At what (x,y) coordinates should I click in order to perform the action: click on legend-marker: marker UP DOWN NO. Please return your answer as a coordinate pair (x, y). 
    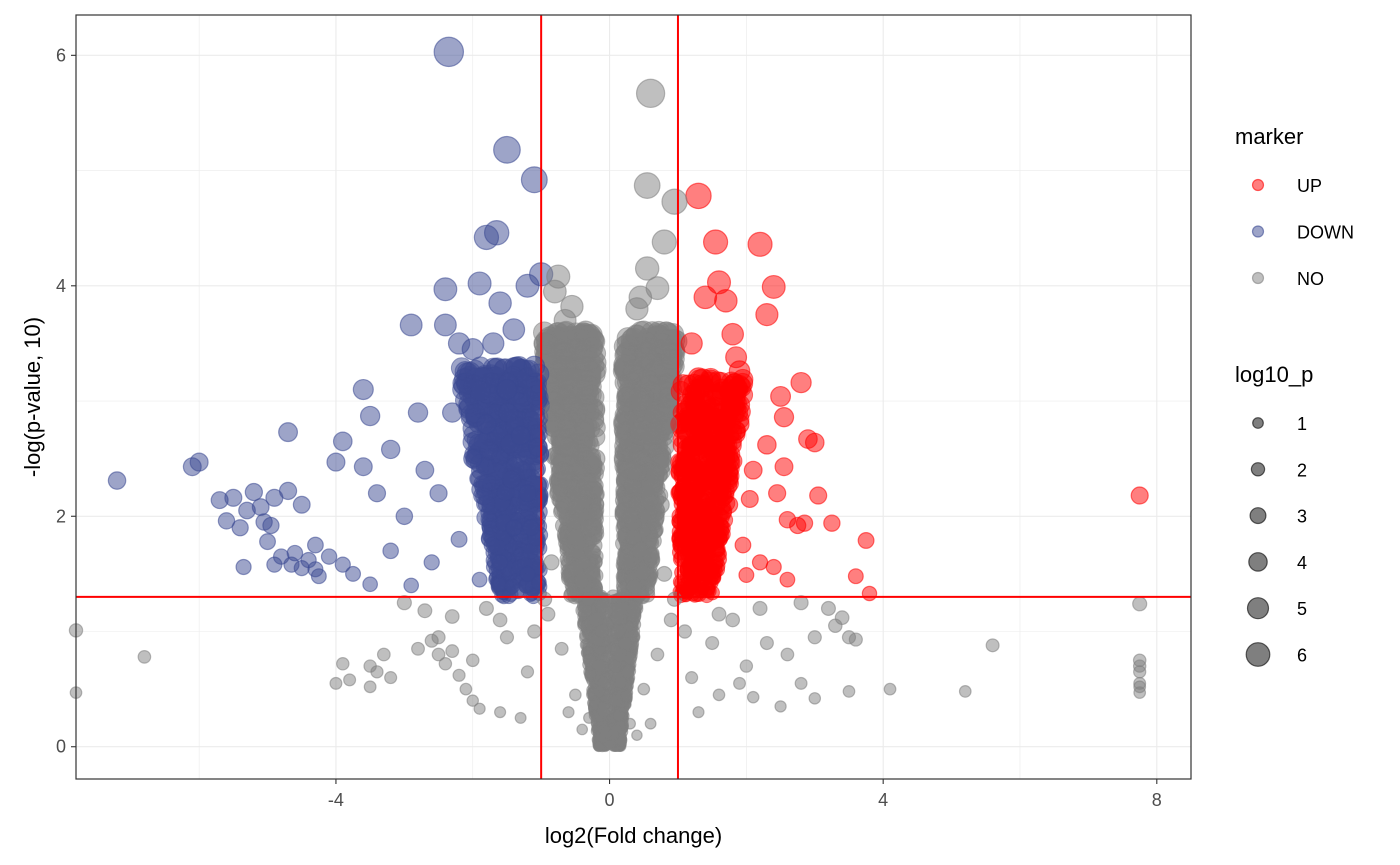
    Looking at the image, I should click on (1294, 206).